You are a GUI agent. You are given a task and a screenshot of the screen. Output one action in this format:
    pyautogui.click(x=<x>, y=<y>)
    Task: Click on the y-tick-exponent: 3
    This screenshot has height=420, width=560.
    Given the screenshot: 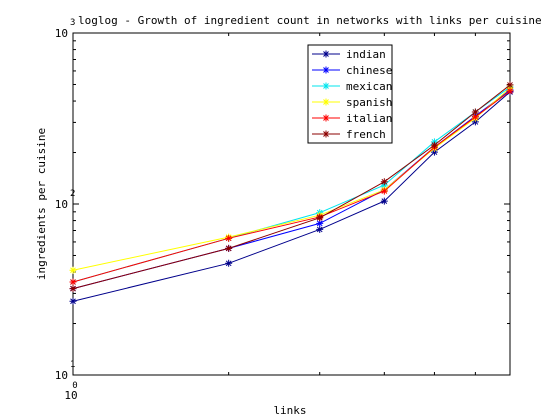 What is the action you would take?
    pyautogui.click(x=72, y=23)
    